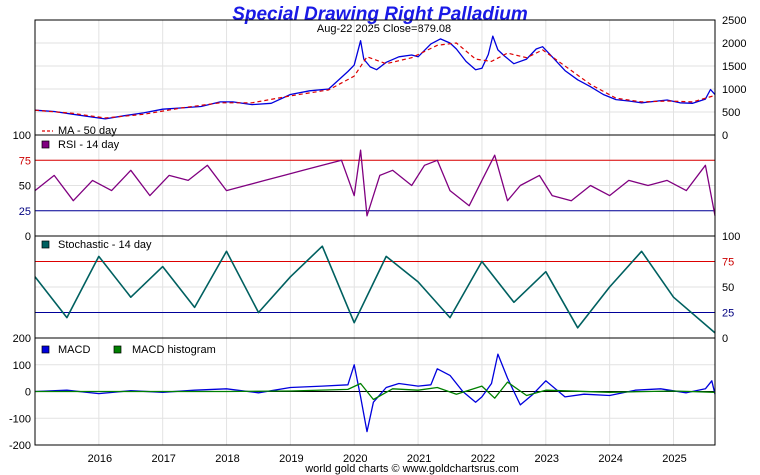 The image size is (760, 475). What do you see at coordinates (22, 339) in the screenshot?
I see `macd-ytick-label: 200` at bounding box center [22, 339].